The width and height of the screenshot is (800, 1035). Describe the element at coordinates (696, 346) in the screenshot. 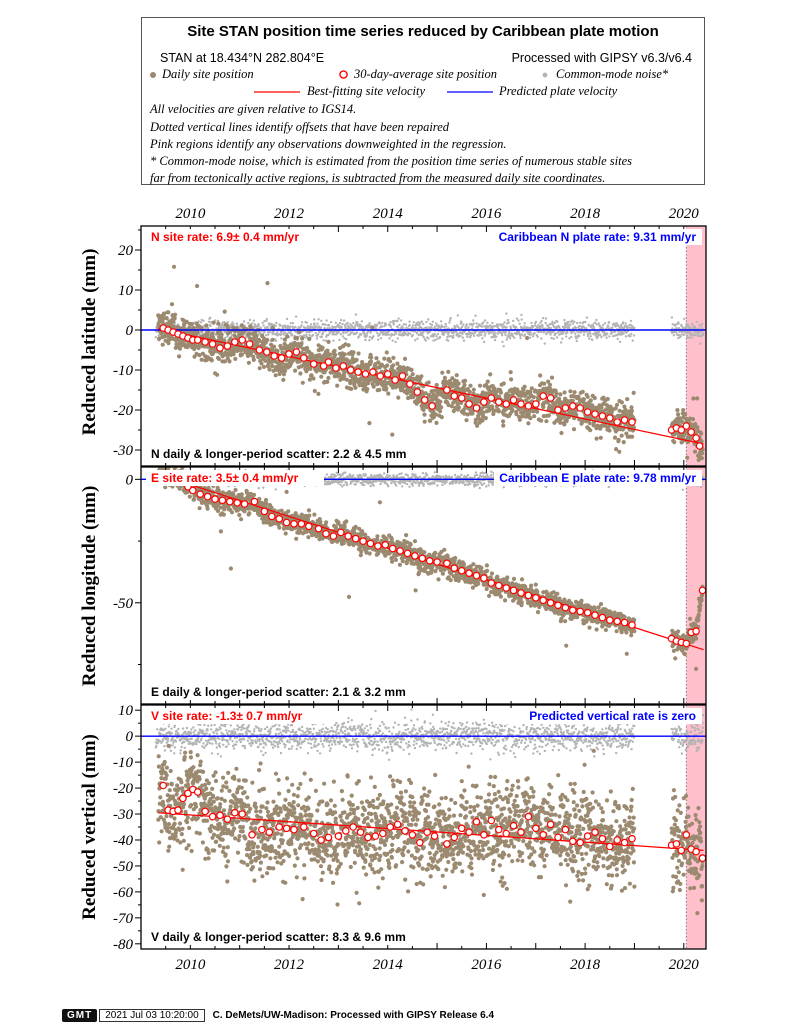

I see `downweighted-region` at that location.